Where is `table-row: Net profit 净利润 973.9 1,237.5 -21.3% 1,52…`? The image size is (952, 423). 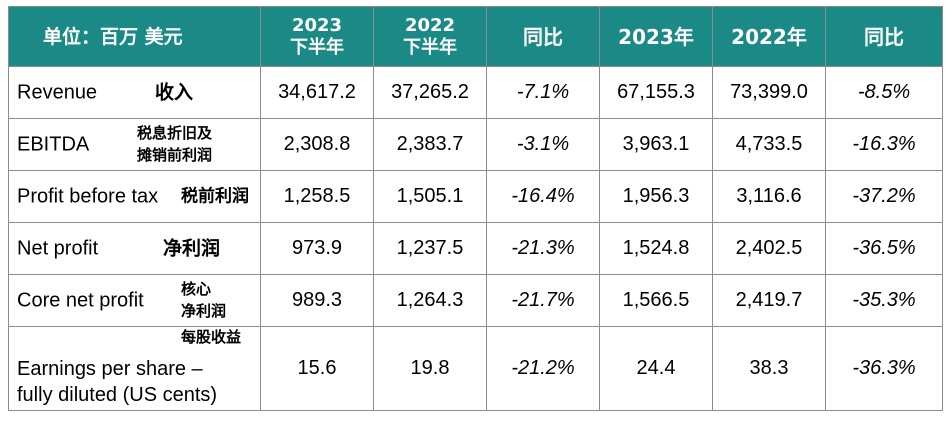 table-row: Net profit 净利润 973.9 1,237.5 -21.3% 1,52… is located at coordinates (475, 248).